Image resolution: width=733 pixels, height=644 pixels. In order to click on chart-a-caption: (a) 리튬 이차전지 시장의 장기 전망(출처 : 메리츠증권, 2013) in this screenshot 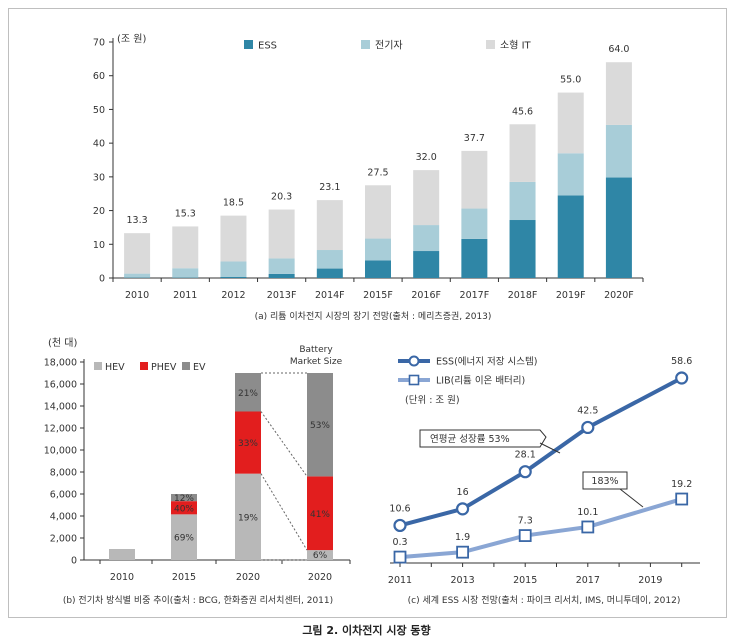, I will do `click(373, 316)`.